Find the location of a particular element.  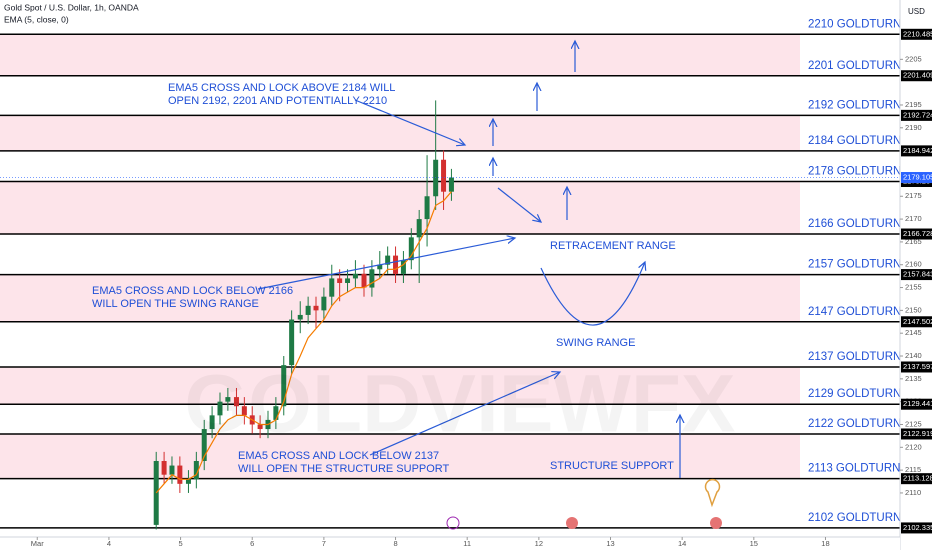

swing-curve is located at coordinates (592, 294).